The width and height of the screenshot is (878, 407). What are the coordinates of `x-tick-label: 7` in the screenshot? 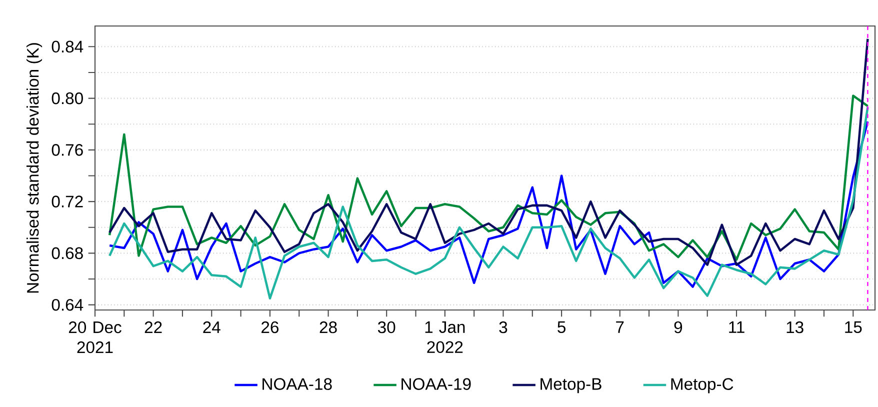 It's located at (620, 327).